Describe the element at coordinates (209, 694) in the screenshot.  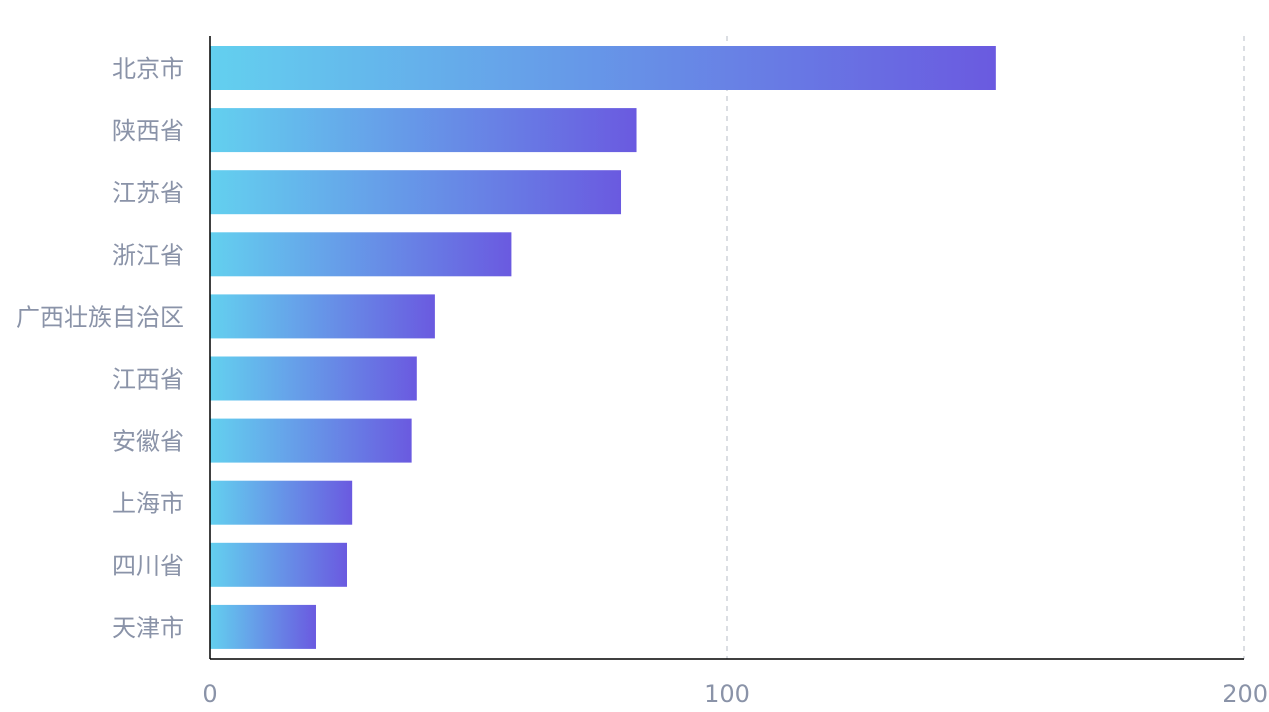
I see `x-tick-label: 0` at that location.